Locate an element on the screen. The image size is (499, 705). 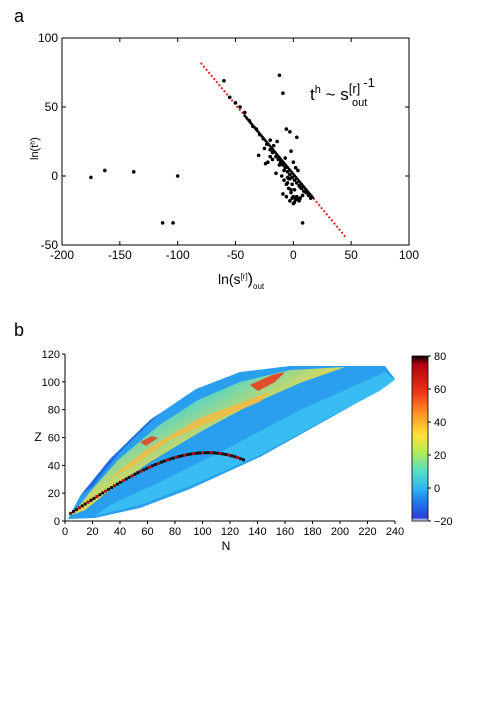
y-tick-label: 20 is located at coordinates (54, 494).